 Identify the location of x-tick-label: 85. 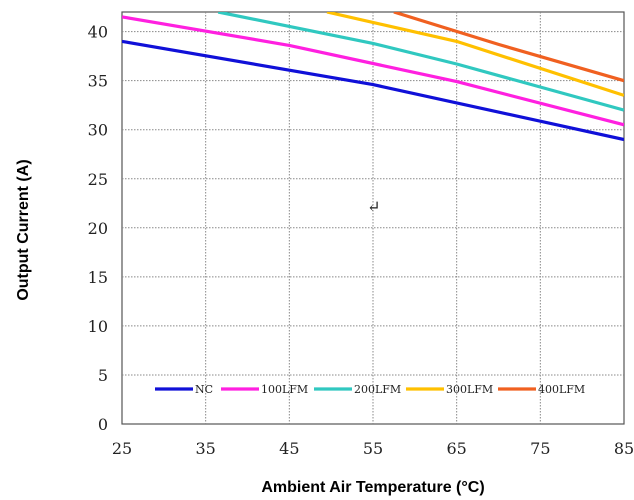
(624, 448).